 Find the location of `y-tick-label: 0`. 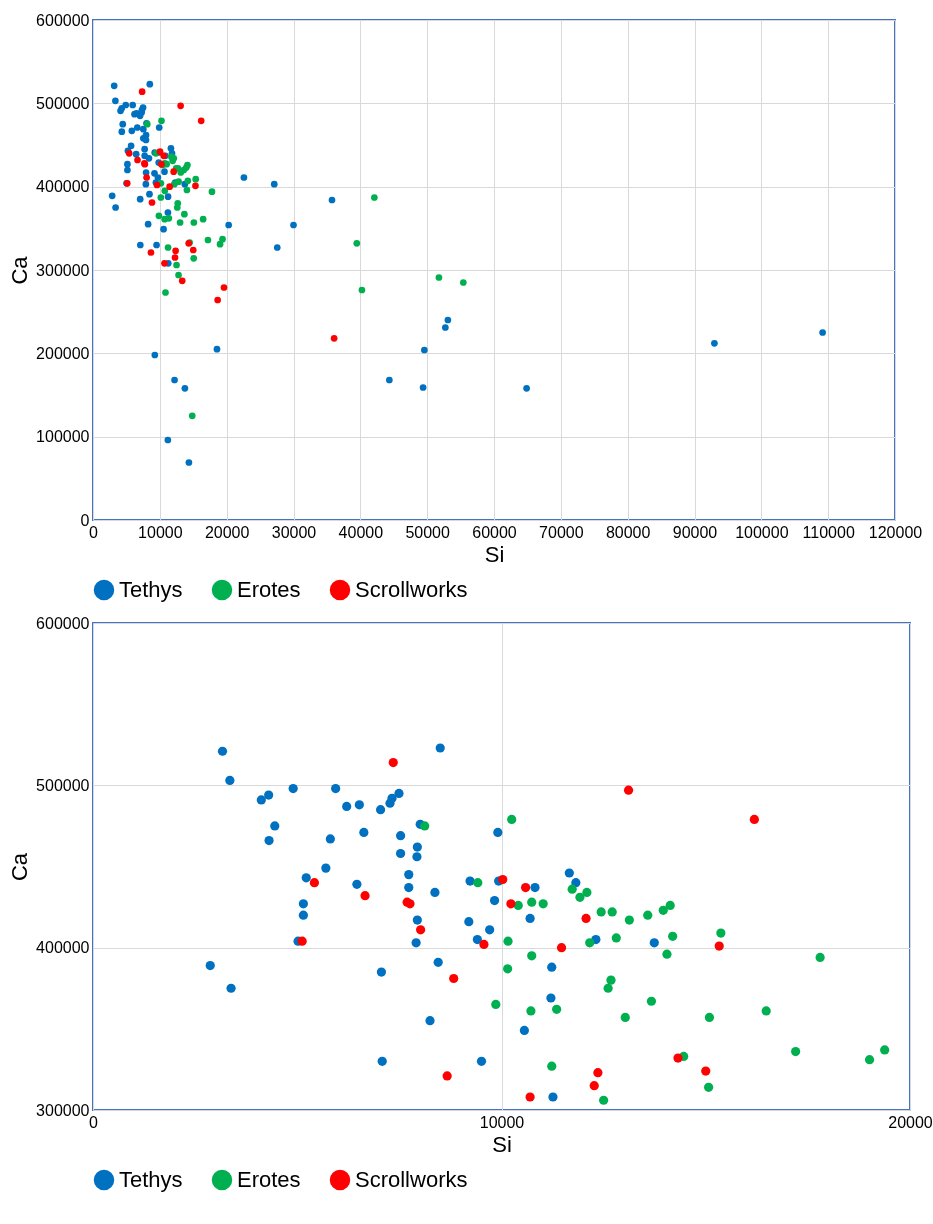

y-tick-label: 0 is located at coordinates (85, 520).